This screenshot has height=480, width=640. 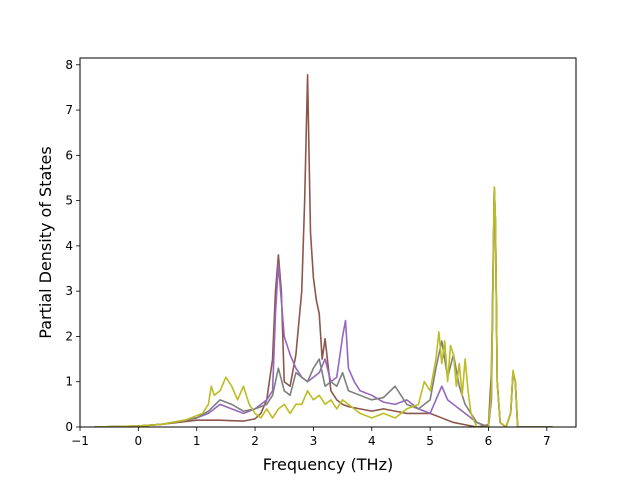 What do you see at coordinates (255, 441) in the screenshot?
I see `x-tick-label: 2` at bounding box center [255, 441].